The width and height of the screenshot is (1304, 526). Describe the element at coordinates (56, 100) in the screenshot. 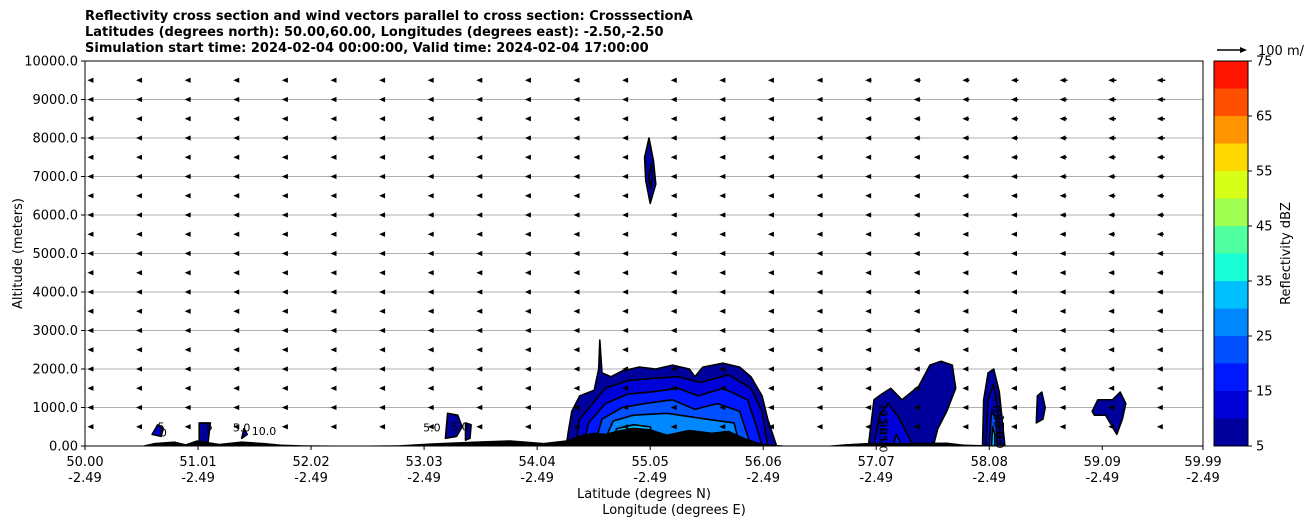

I see `y-tick-label: 9000.0` at that location.